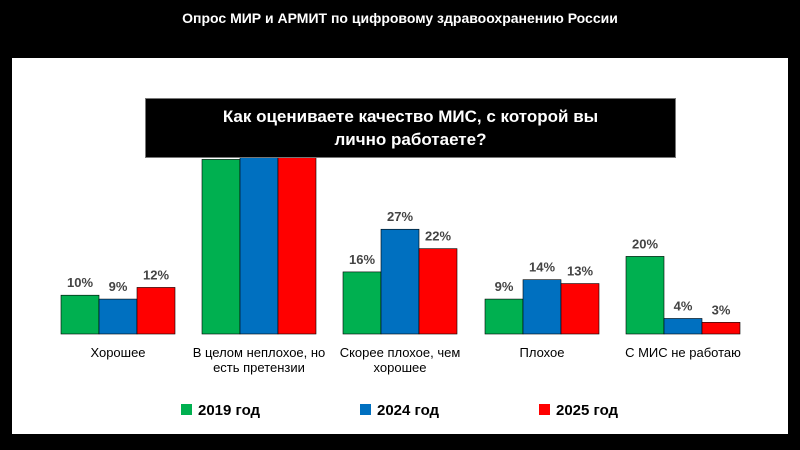 The width and height of the screenshot is (800, 450). What do you see at coordinates (683, 352) in the screenshot?
I see `category-label-4-0: С МИС не работаю` at bounding box center [683, 352].